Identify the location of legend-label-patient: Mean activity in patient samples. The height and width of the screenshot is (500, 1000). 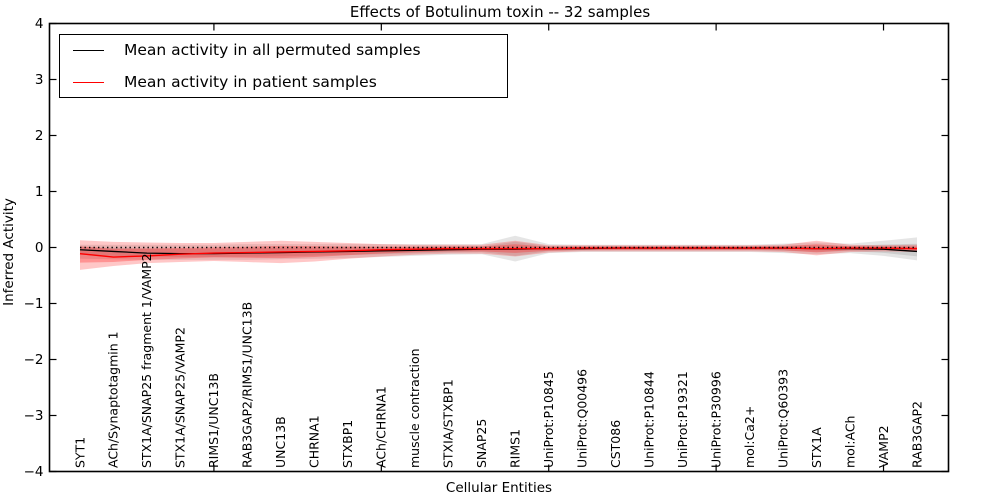
(250, 82).